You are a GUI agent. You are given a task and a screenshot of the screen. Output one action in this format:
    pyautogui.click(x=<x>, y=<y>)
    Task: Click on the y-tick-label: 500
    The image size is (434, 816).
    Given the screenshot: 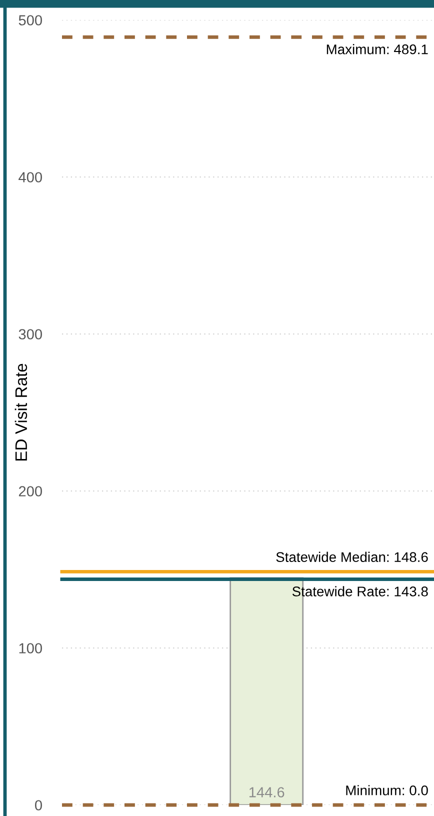 What is the action you would take?
    pyautogui.click(x=30, y=20)
    